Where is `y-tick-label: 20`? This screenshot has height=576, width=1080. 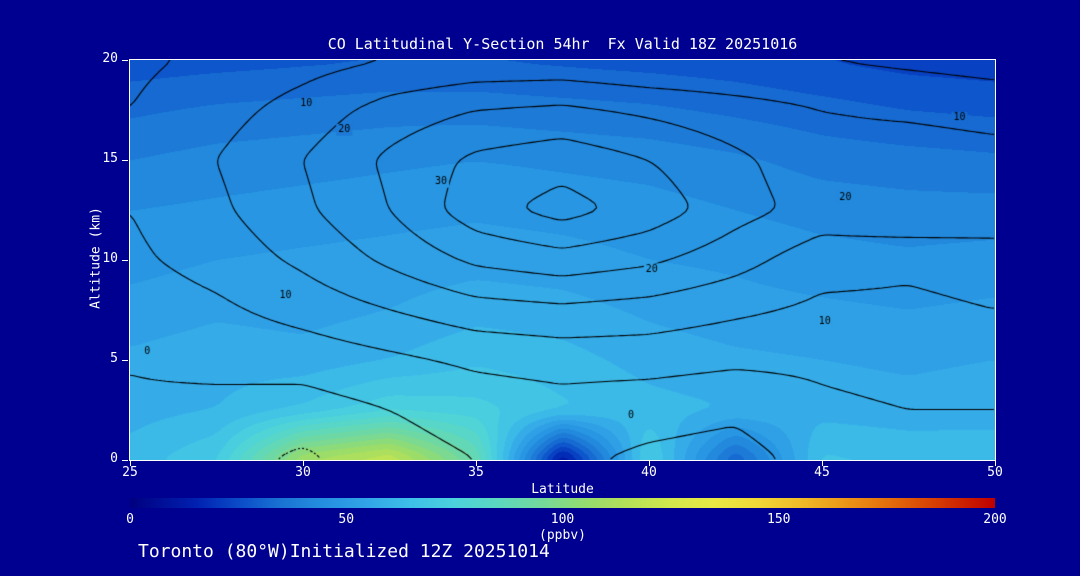 y-tick-label: 20 is located at coordinates (110, 58).